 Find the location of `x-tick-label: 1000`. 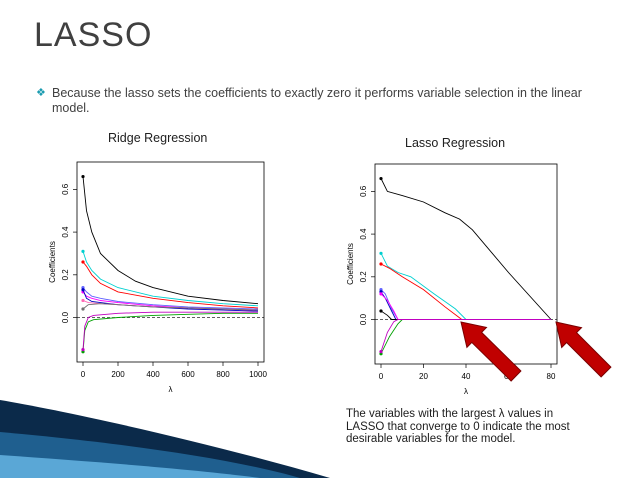

x-tick-label: 1000 is located at coordinates (258, 374).